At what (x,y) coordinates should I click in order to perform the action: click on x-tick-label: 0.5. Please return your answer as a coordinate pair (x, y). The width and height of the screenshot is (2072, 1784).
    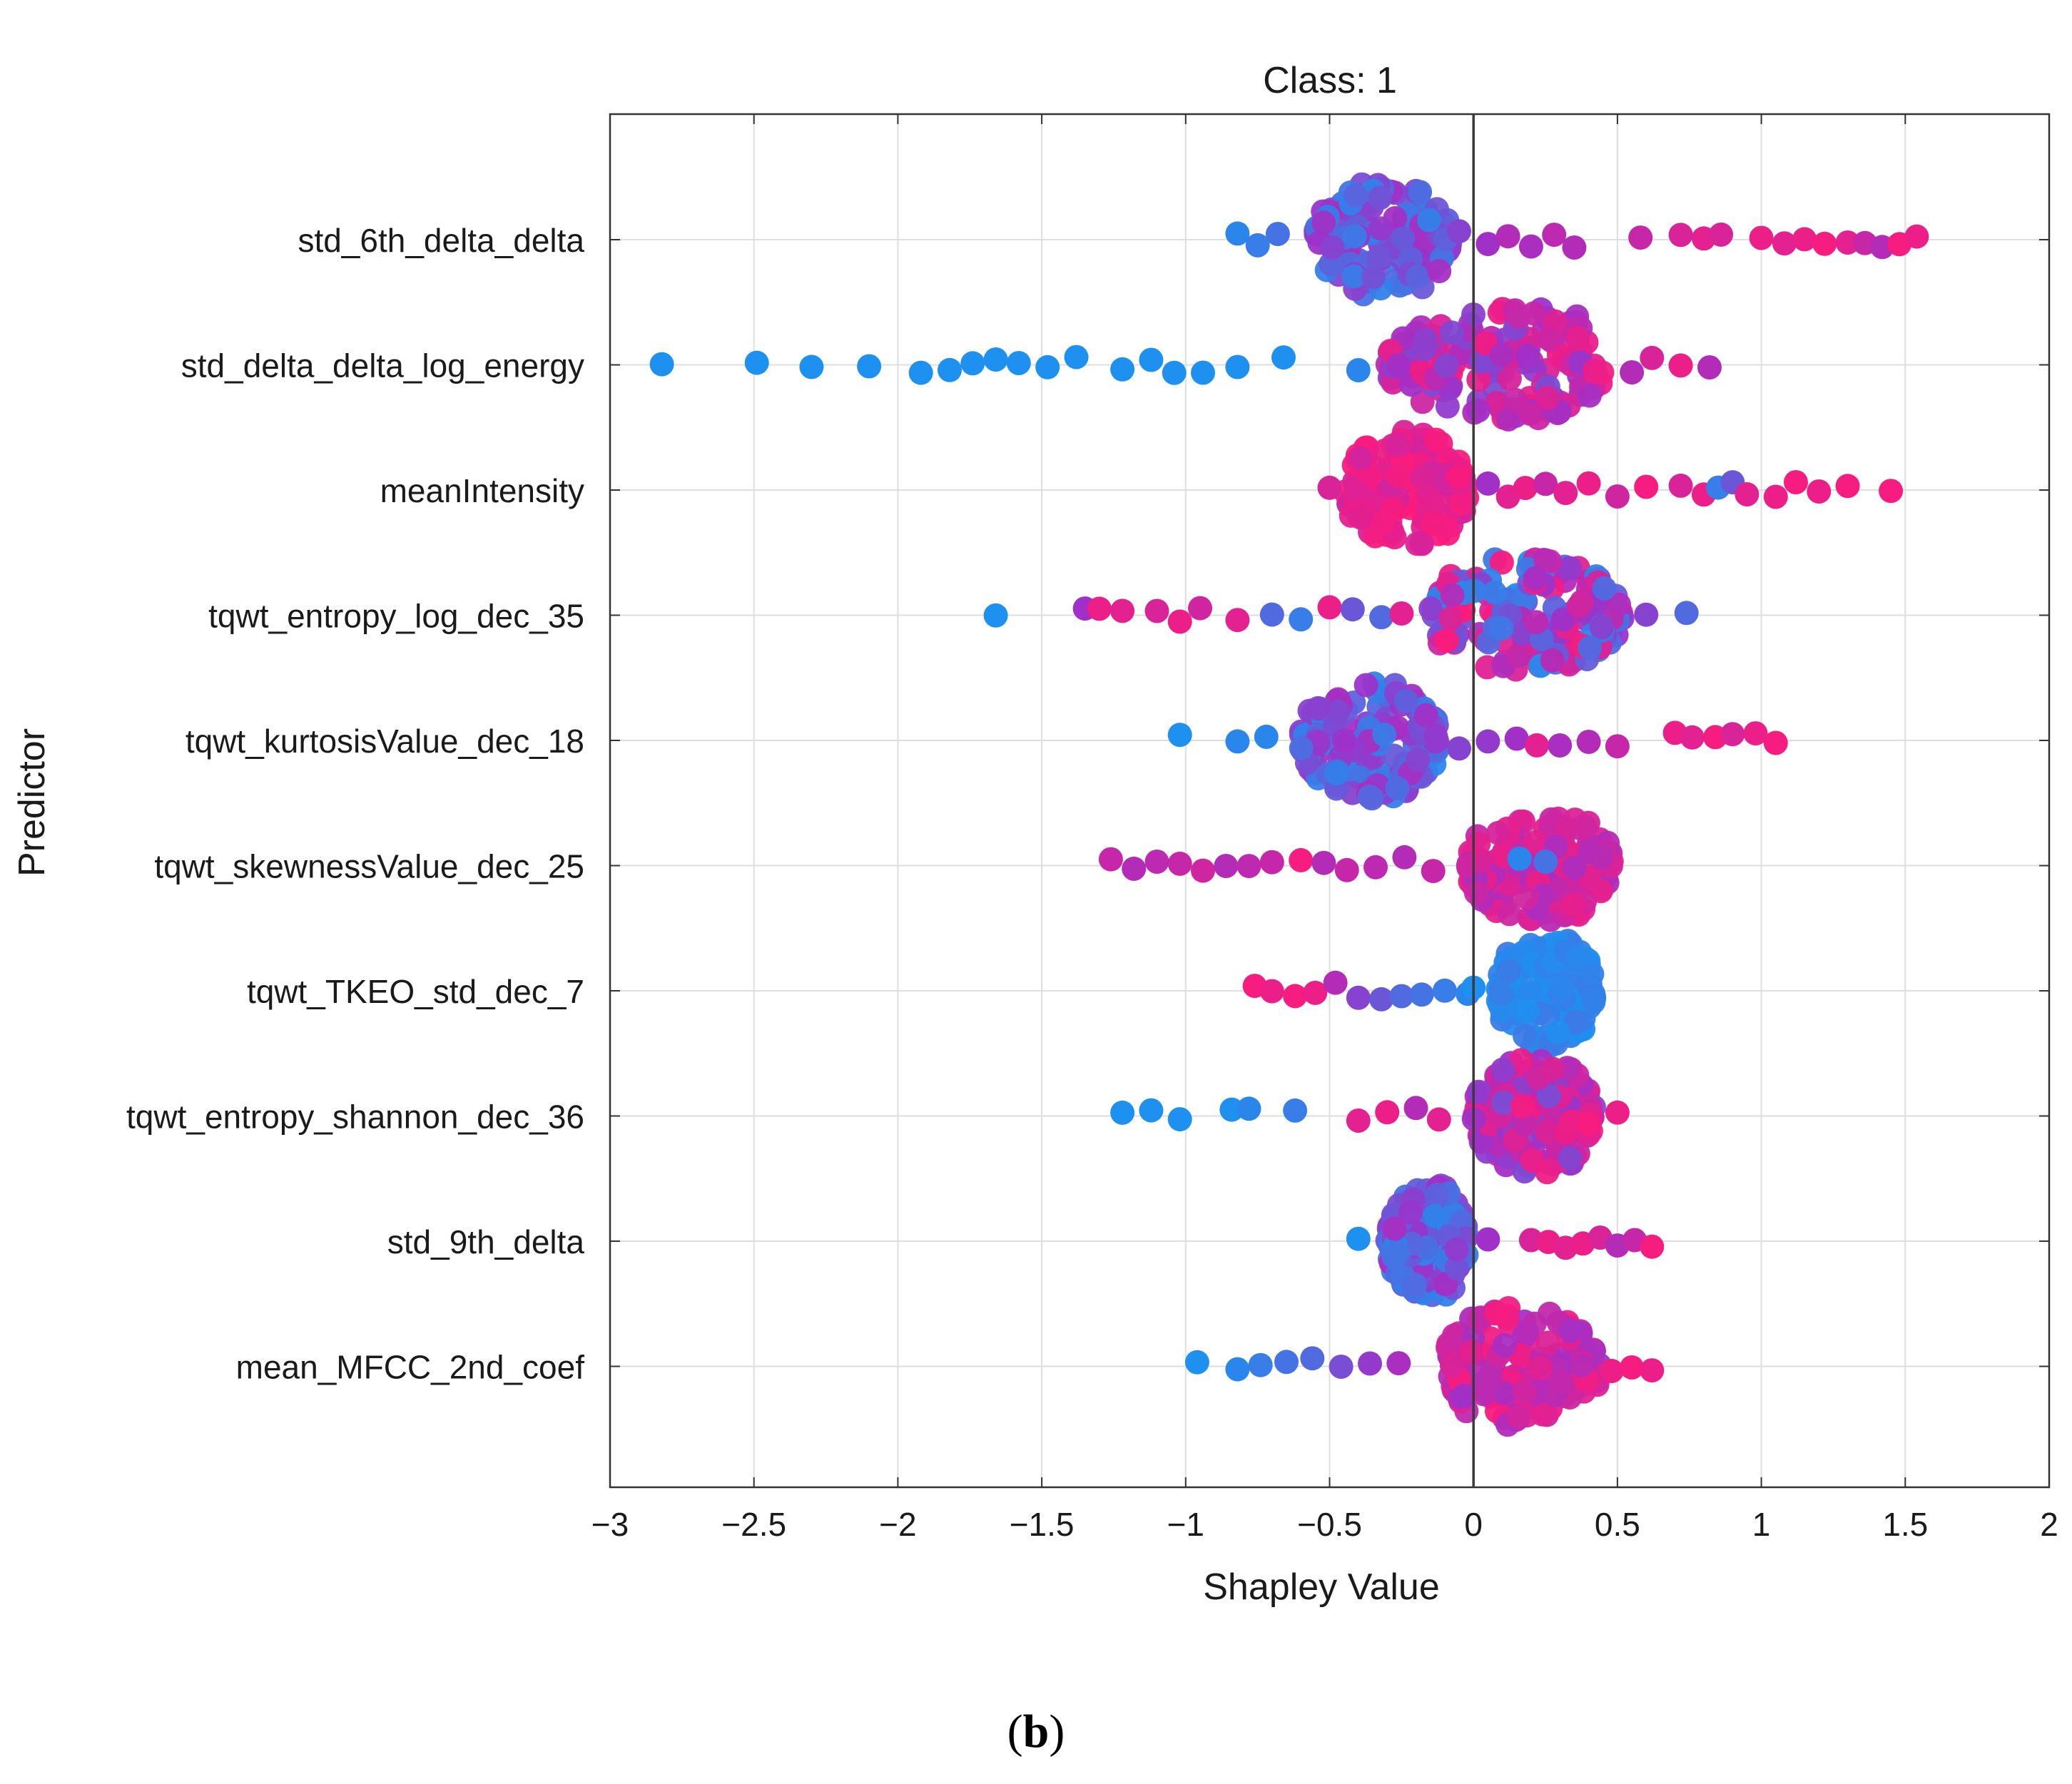
    Looking at the image, I should click on (1617, 1525).